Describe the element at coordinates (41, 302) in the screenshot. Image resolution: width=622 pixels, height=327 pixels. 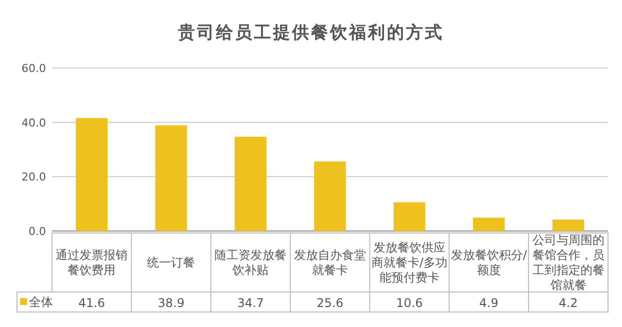
I see `legend-label: 全体` at that location.